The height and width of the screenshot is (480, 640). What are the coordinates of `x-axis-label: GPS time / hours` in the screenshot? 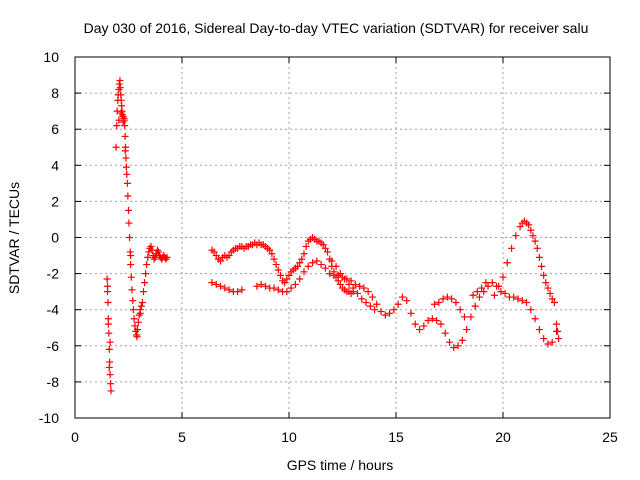 It's located at (340, 465).